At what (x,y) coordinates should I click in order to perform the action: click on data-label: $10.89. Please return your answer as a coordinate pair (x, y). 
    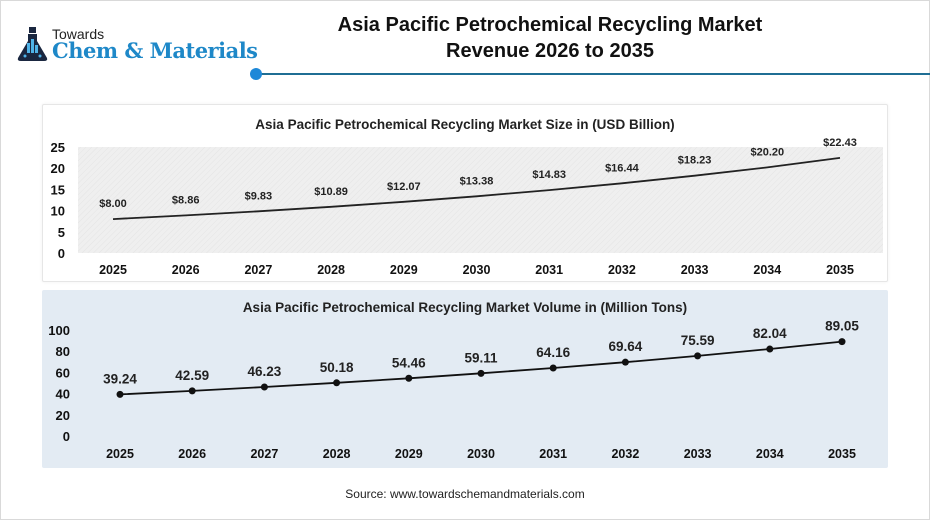
    Looking at the image, I should click on (331, 192).